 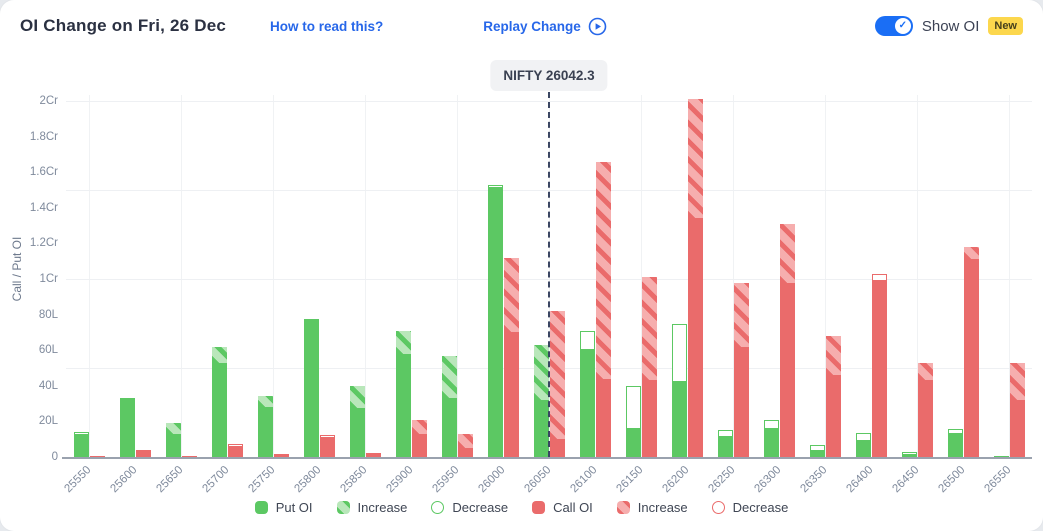 What do you see at coordinates (573, 507) in the screenshot?
I see `legend-label: Call OI` at bounding box center [573, 507].